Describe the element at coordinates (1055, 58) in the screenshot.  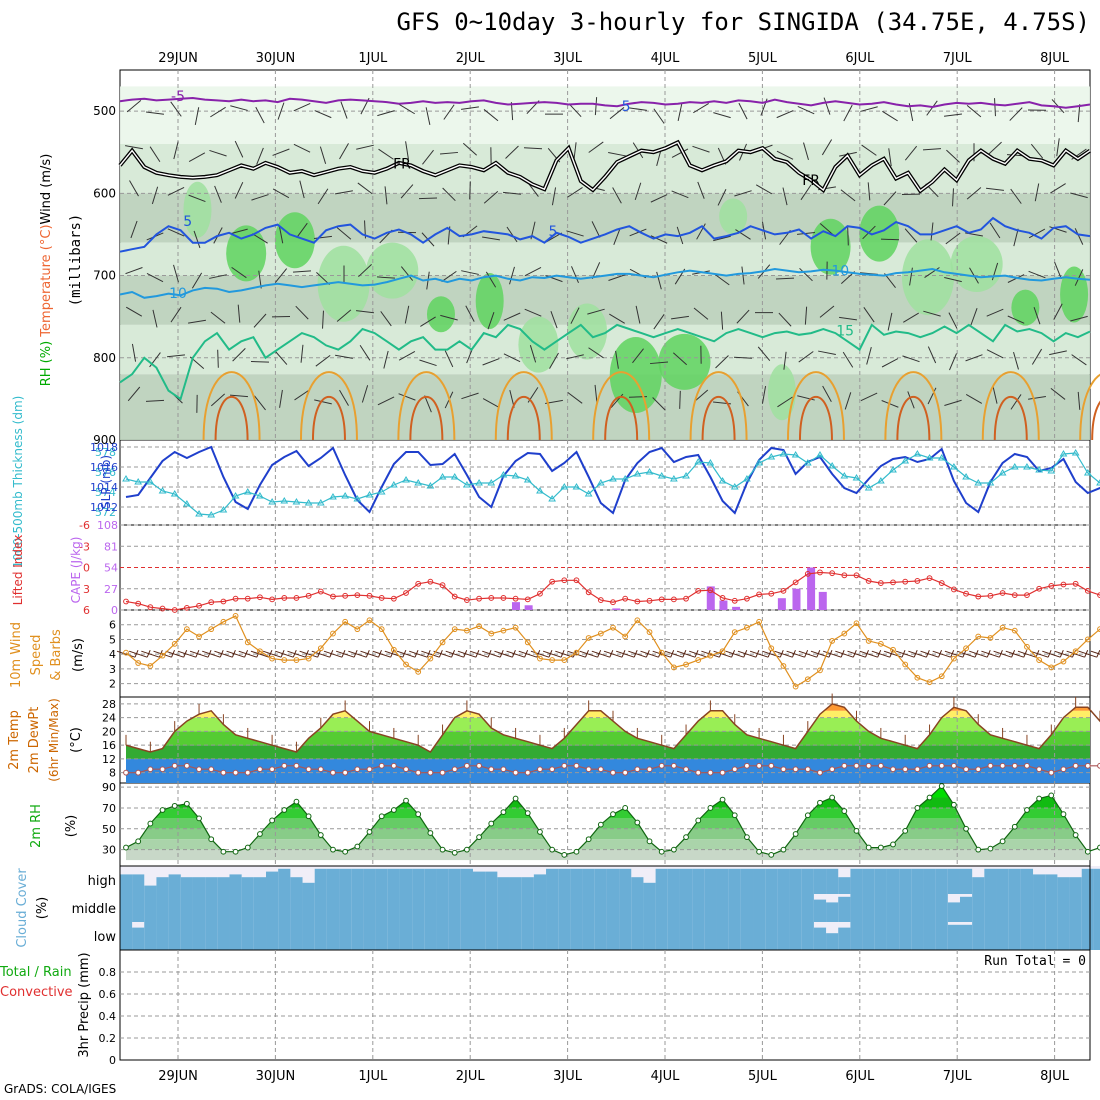
I see `date-label-top: 8JUL` at that location.